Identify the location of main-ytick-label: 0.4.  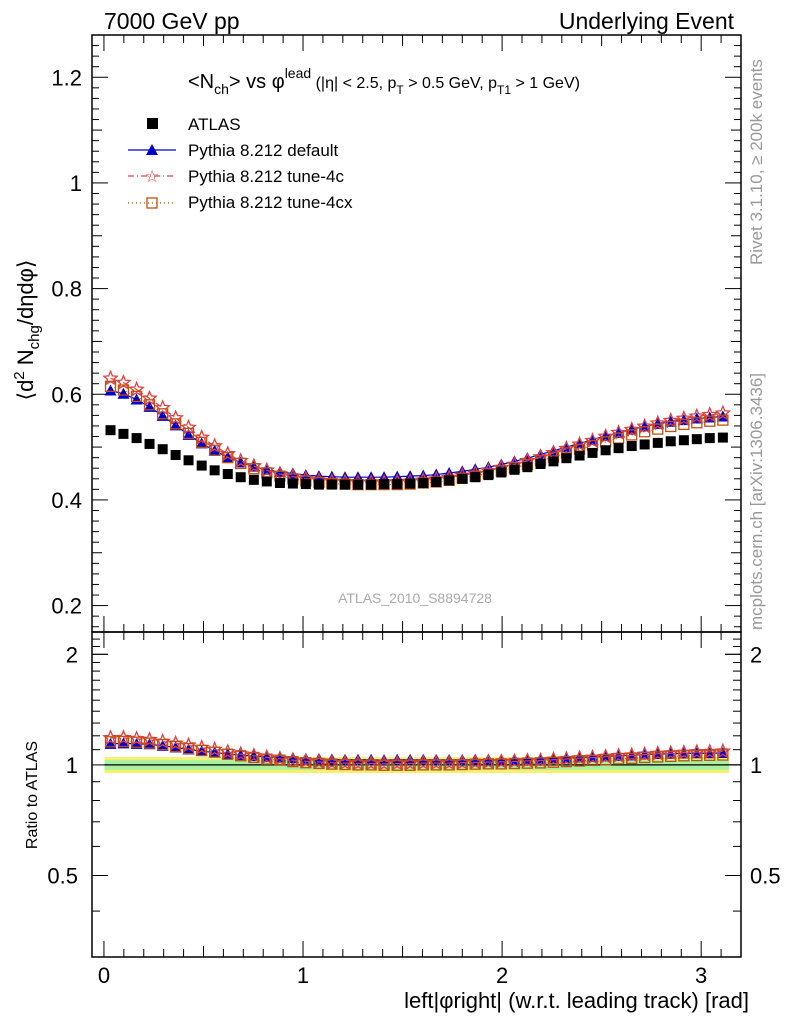
(66, 500).